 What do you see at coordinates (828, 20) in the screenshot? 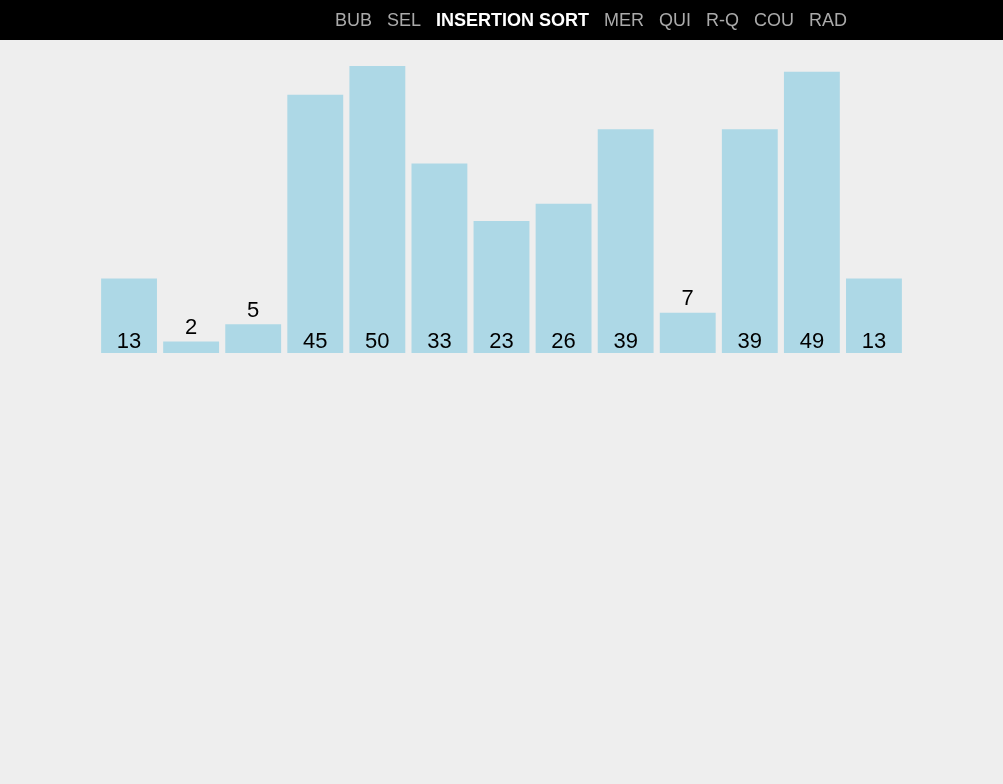
I see `text: RAD` at bounding box center [828, 20].